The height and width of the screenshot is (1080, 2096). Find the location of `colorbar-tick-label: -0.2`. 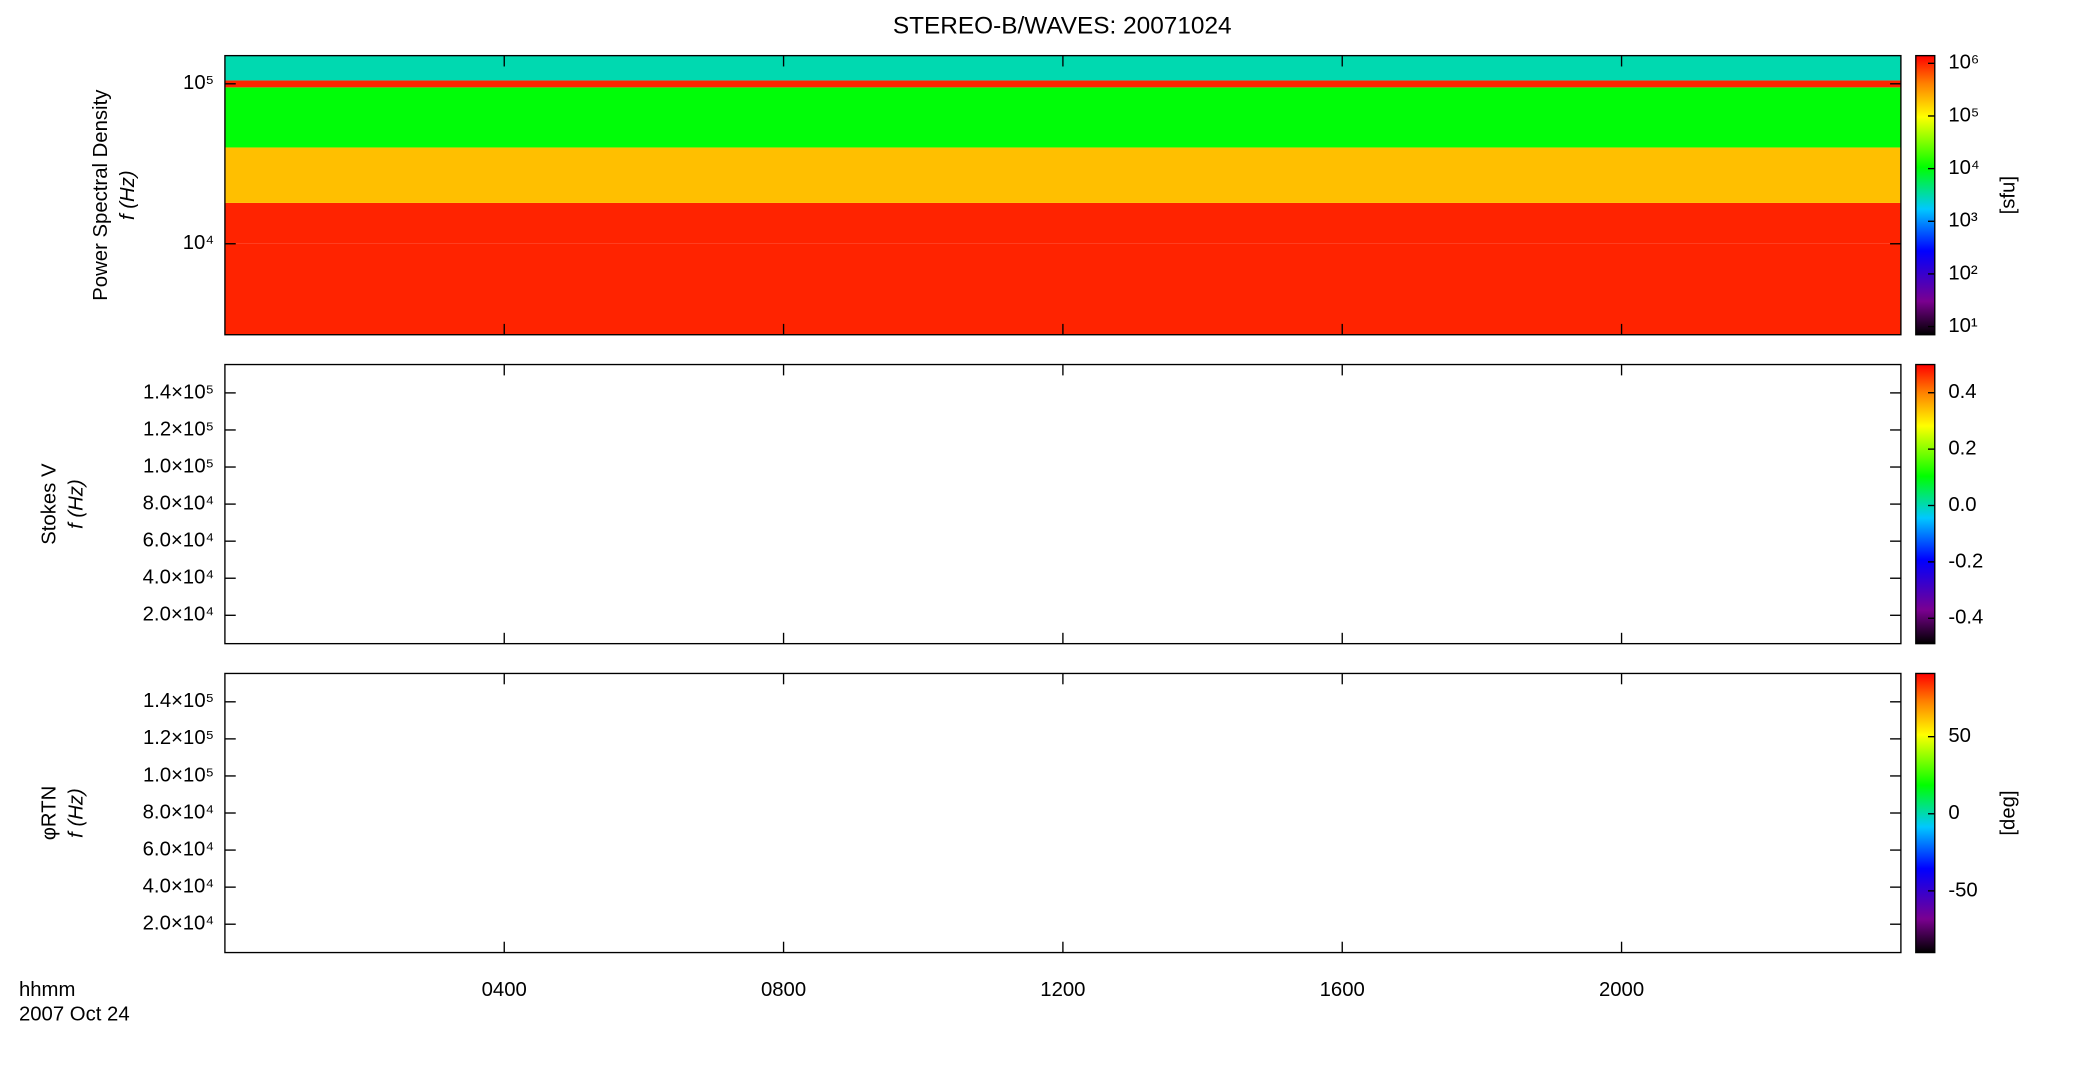

colorbar-tick-label: -0.2 is located at coordinates (1965, 561).